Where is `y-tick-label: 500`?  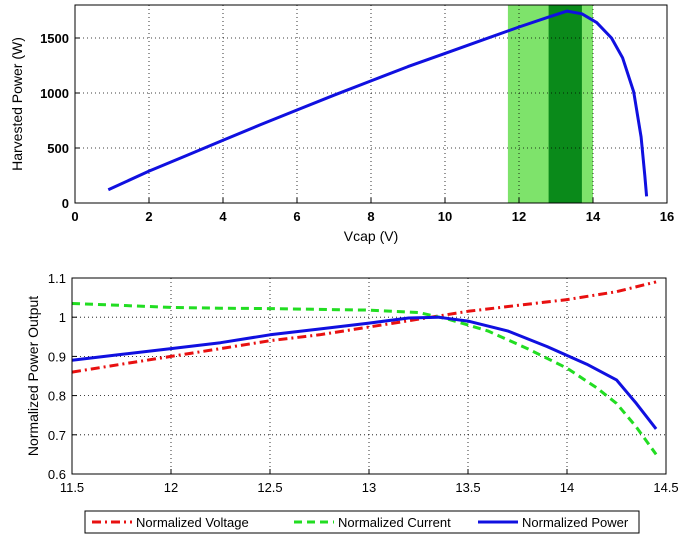 y-tick-label: 500 is located at coordinates (58, 148).